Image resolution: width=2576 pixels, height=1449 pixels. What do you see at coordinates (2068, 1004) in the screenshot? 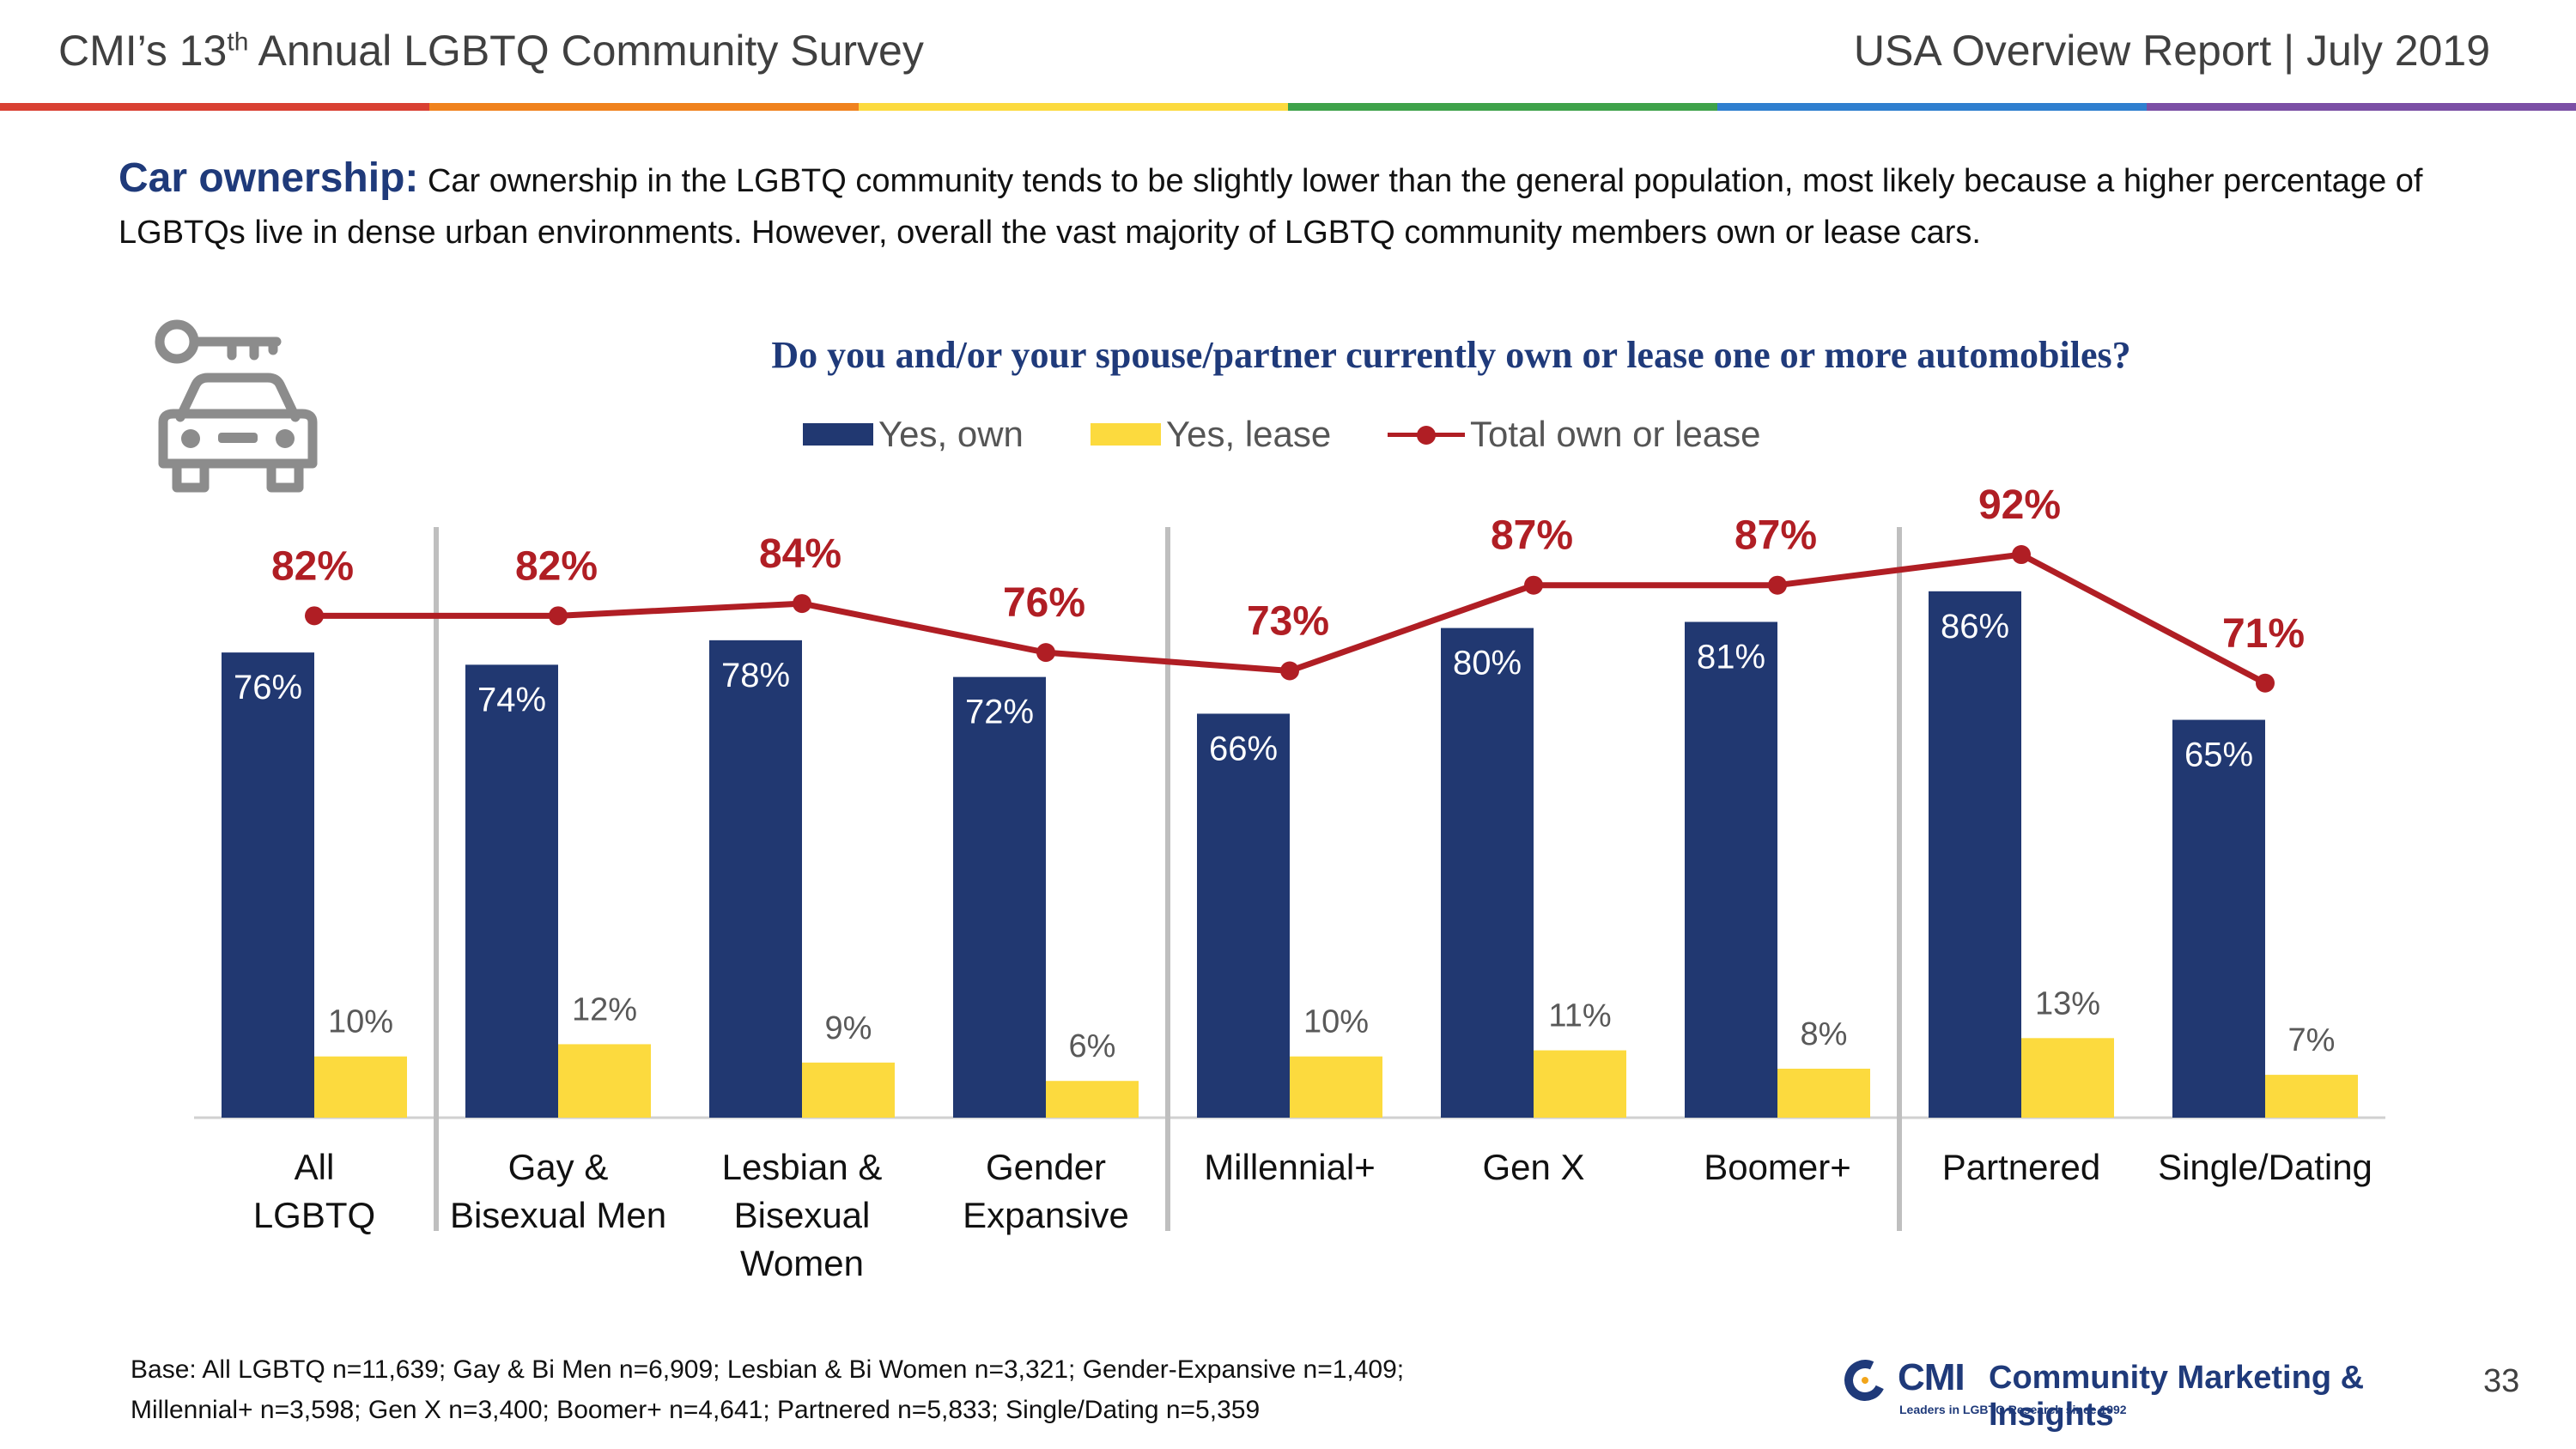
I see `label-lease-7: 13%` at bounding box center [2068, 1004].